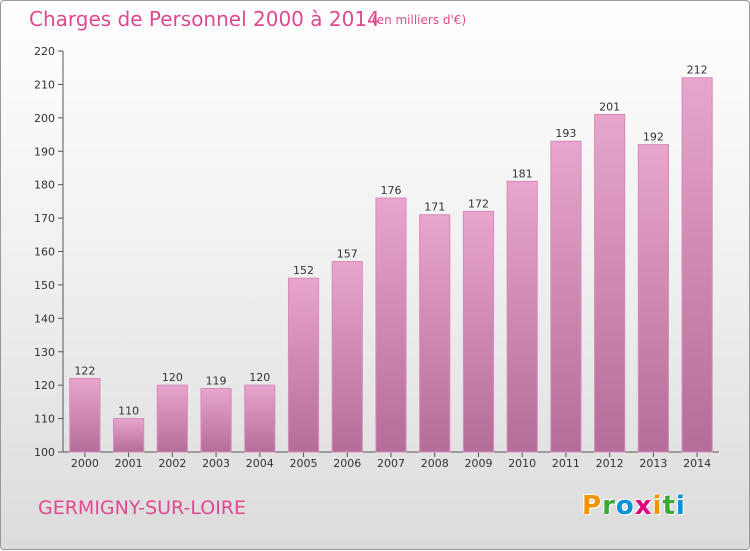 The image size is (750, 551). What do you see at coordinates (84, 370) in the screenshot?
I see `data-label: 122` at bounding box center [84, 370].